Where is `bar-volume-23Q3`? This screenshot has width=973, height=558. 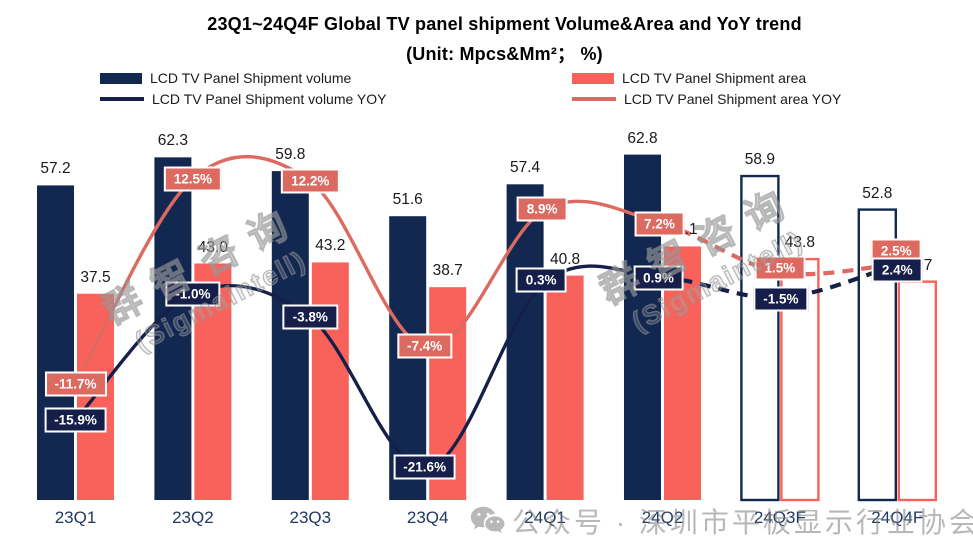
bar-volume-23Q3 is located at coordinates (290, 335).